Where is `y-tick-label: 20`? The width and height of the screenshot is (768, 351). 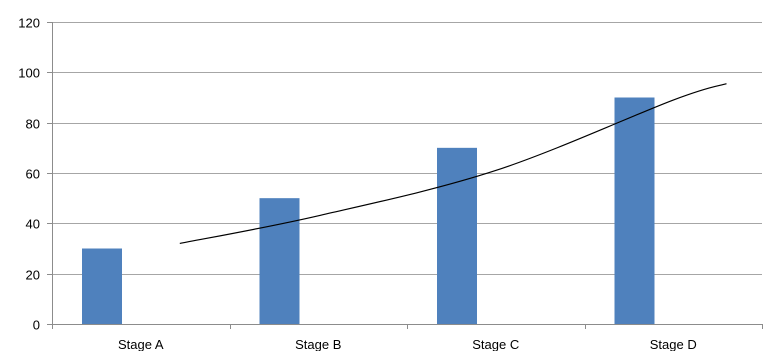
y-tick-label: 20 is located at coordinates (33, 275).